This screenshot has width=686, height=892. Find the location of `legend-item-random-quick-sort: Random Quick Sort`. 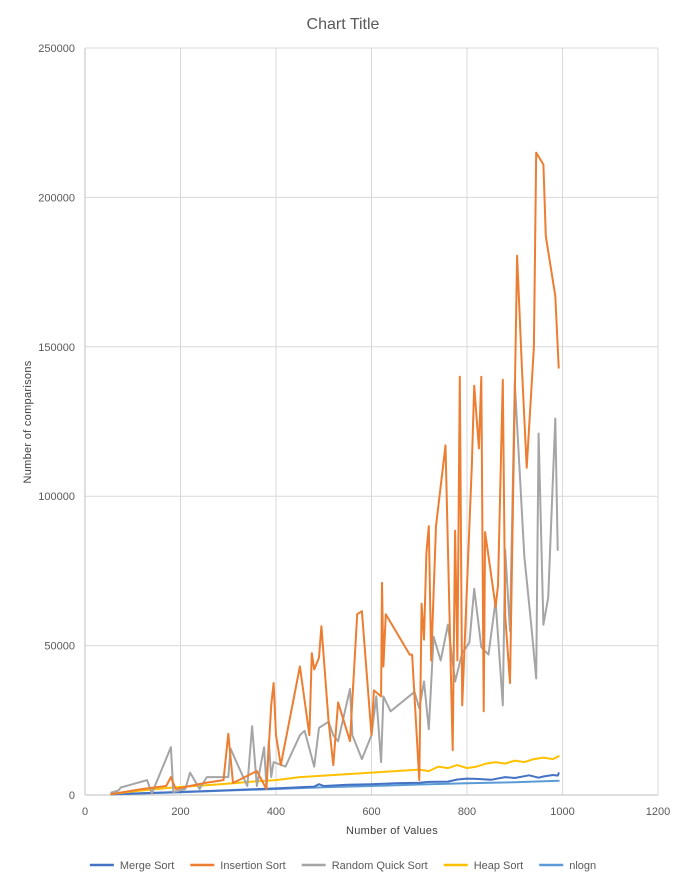

legend-item-random-quick-sort: Random Quick Sort is located at coordinates (364, 866).